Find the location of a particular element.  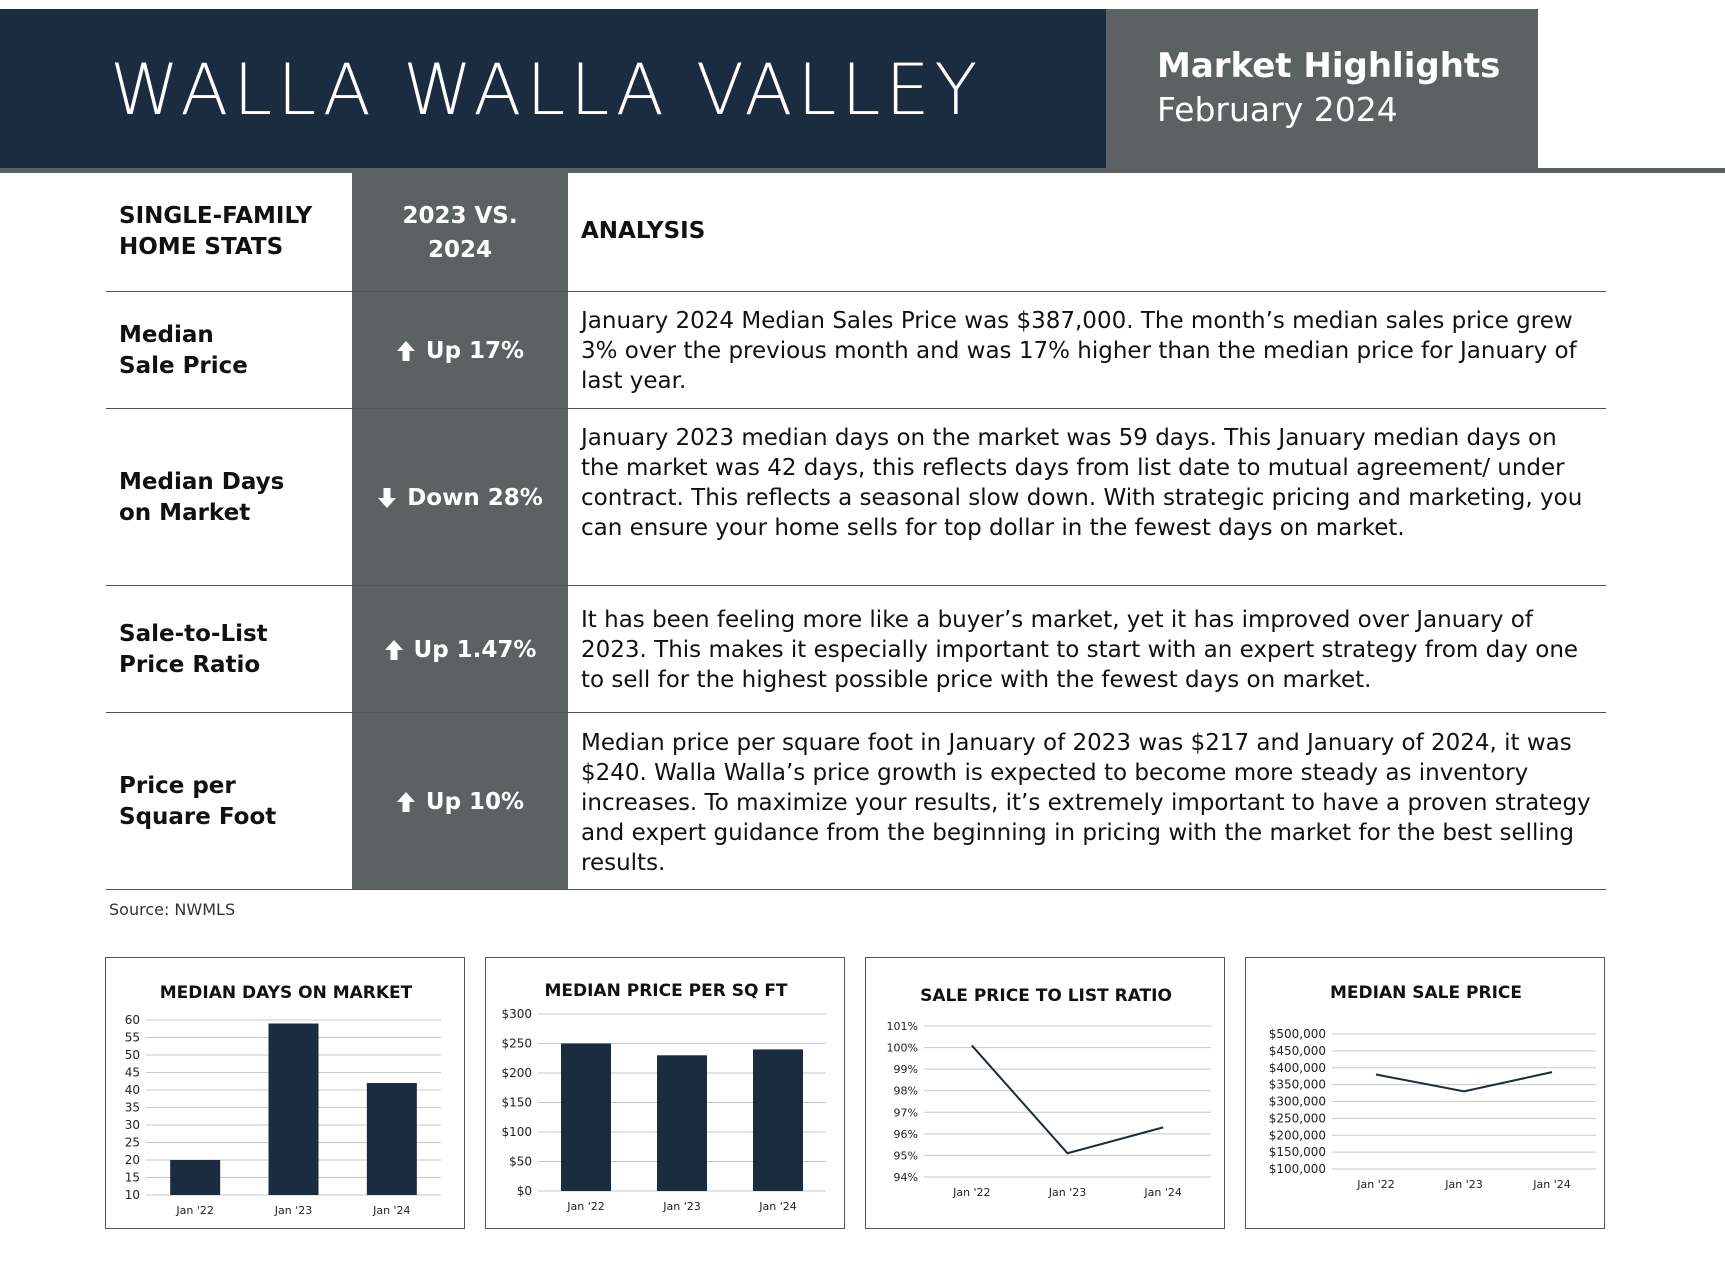

header-banner is located at coordinates (553, 89).